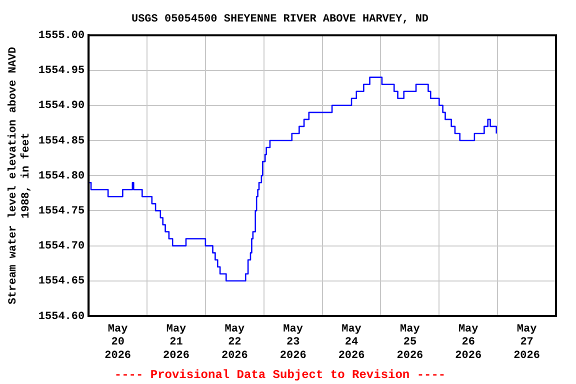 The image size is (576, 384). What do you see at coordinates (234, 342) in the screenshot?
I see `x-tick-label: May 22 2026` at bounding box center [234, 342].